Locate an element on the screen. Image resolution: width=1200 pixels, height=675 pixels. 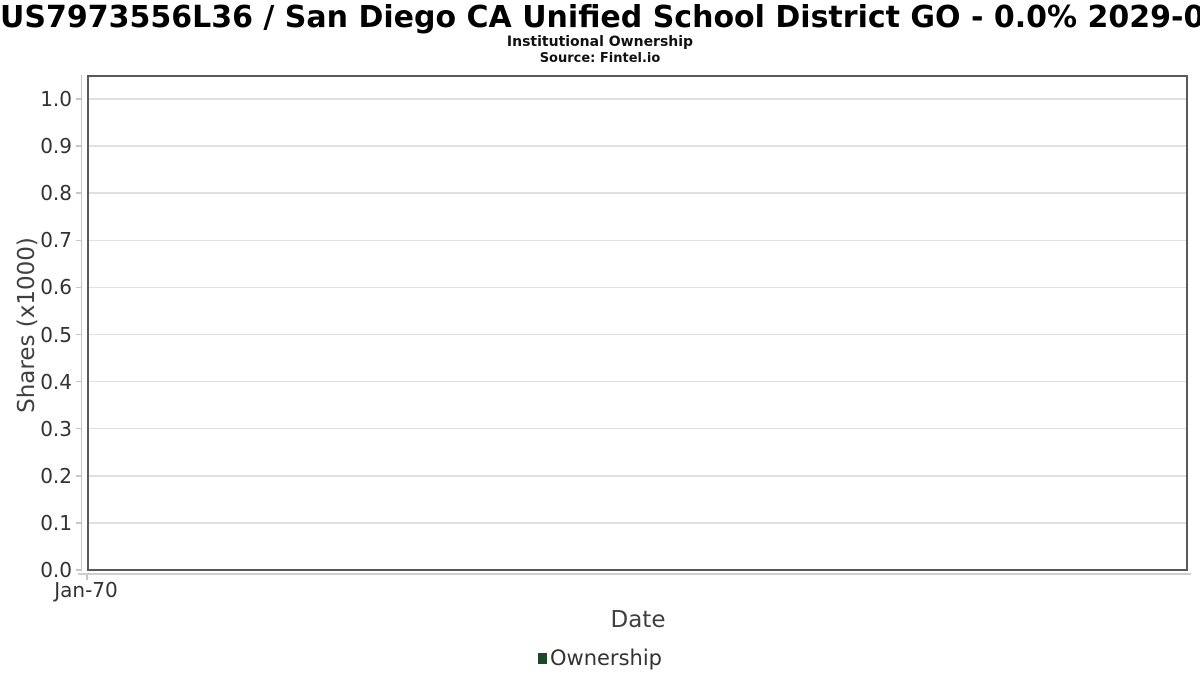
y-tick-mark-0.7 is located at coordinates (79, 240).